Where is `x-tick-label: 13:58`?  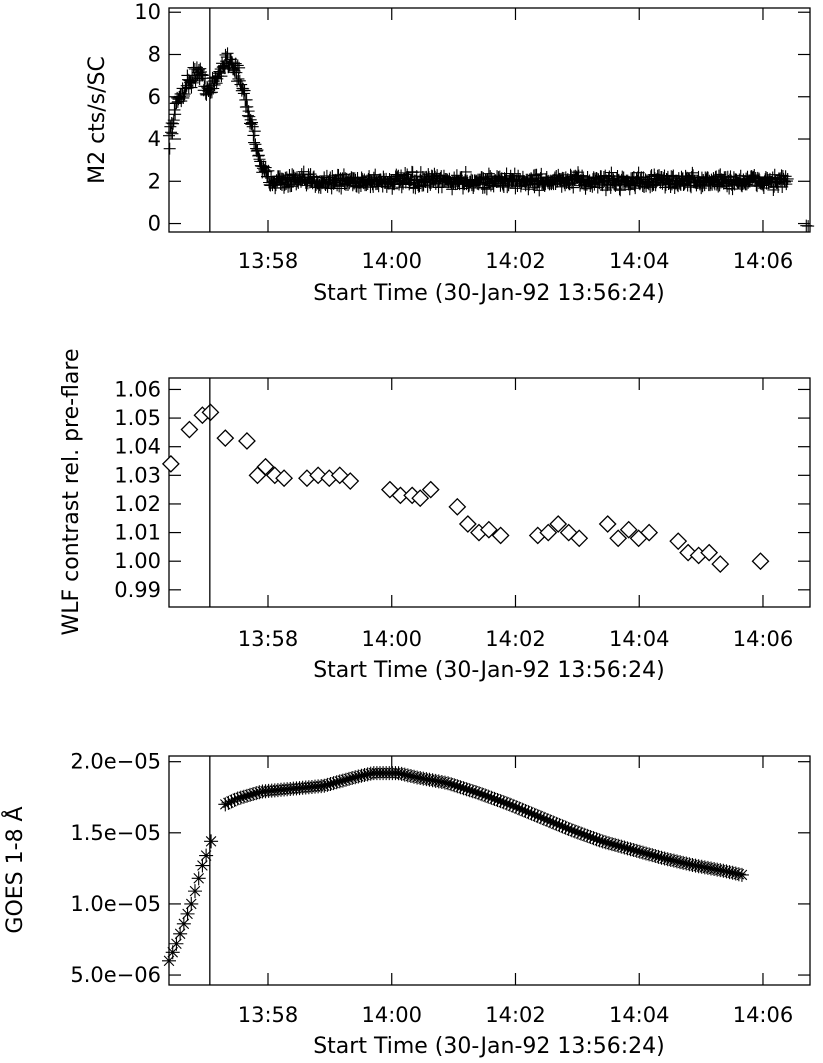 x-tick-label: 13:58 is located at coordinates (268, 639).